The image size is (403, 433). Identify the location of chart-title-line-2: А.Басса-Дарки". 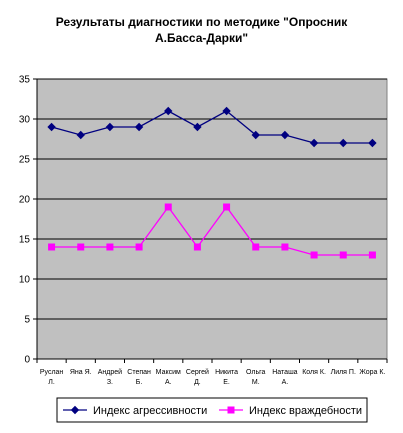
(201, 38).